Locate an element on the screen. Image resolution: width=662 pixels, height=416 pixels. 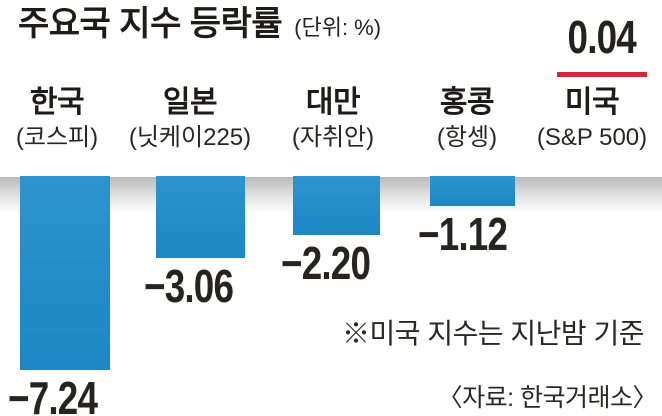
footnote-us-basis: ※미국 지수는 지난밤 기준 is located at coordinates (493, 333).